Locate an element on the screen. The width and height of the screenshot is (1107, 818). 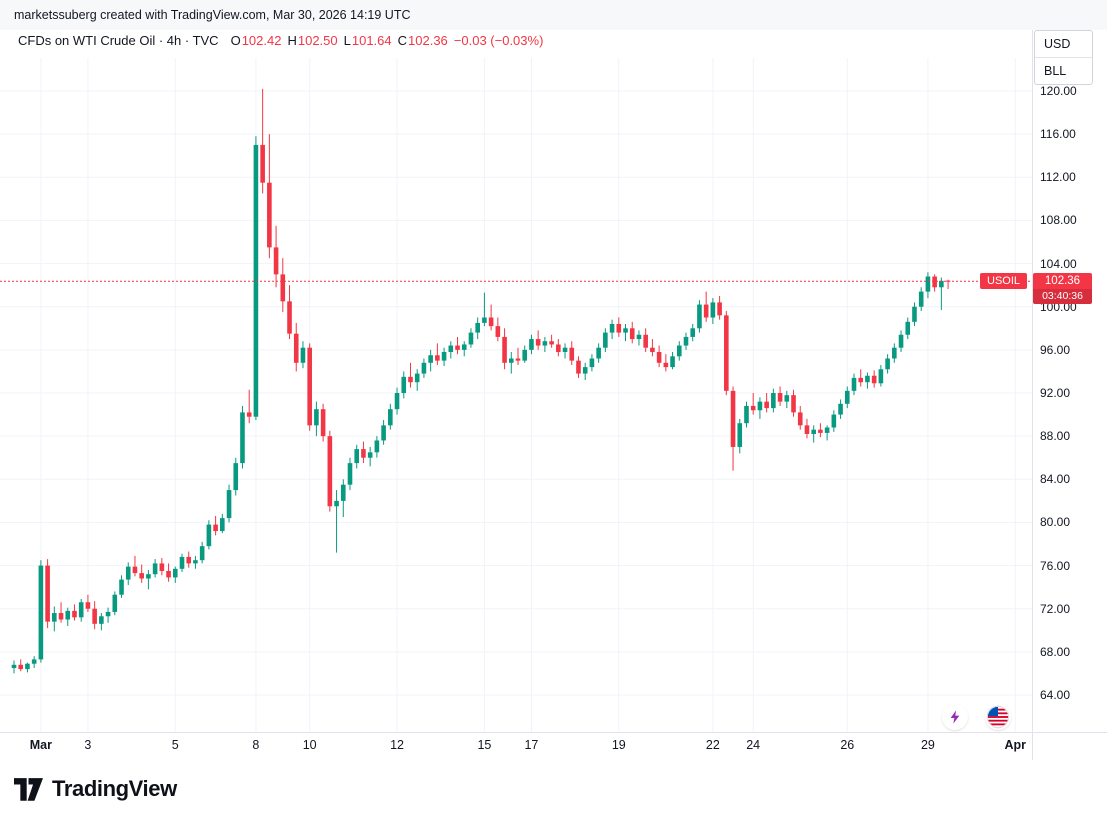
time-axis is located at coordinates (516, 746).